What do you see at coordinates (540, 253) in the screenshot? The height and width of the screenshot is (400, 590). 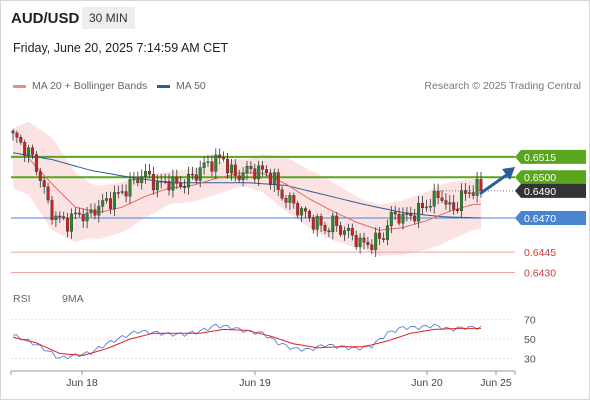 I see `level-label-0-6445: 0.6445` at bounding box center [540, 253].